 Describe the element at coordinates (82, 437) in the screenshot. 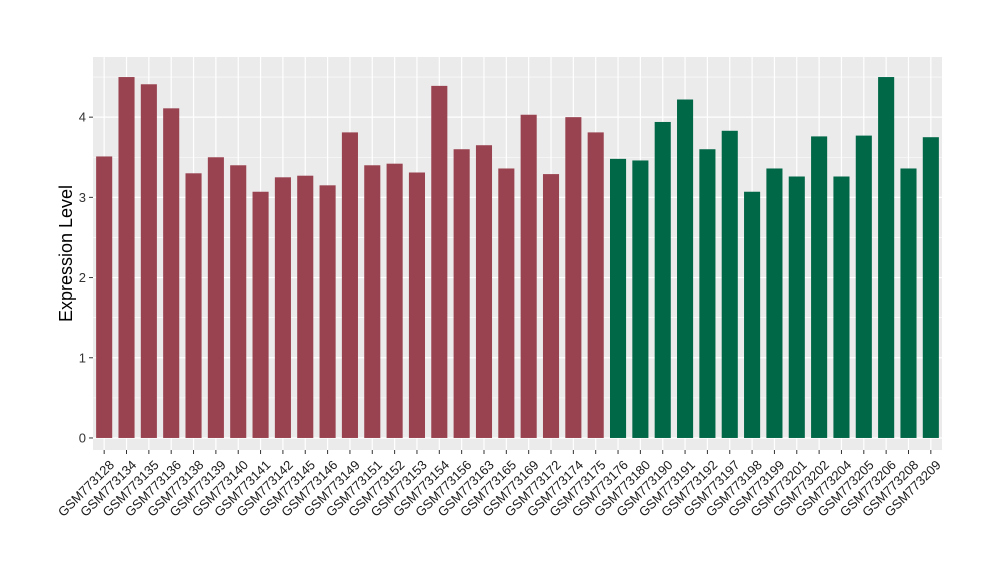

I see `y-tick-label: 0` at that location.